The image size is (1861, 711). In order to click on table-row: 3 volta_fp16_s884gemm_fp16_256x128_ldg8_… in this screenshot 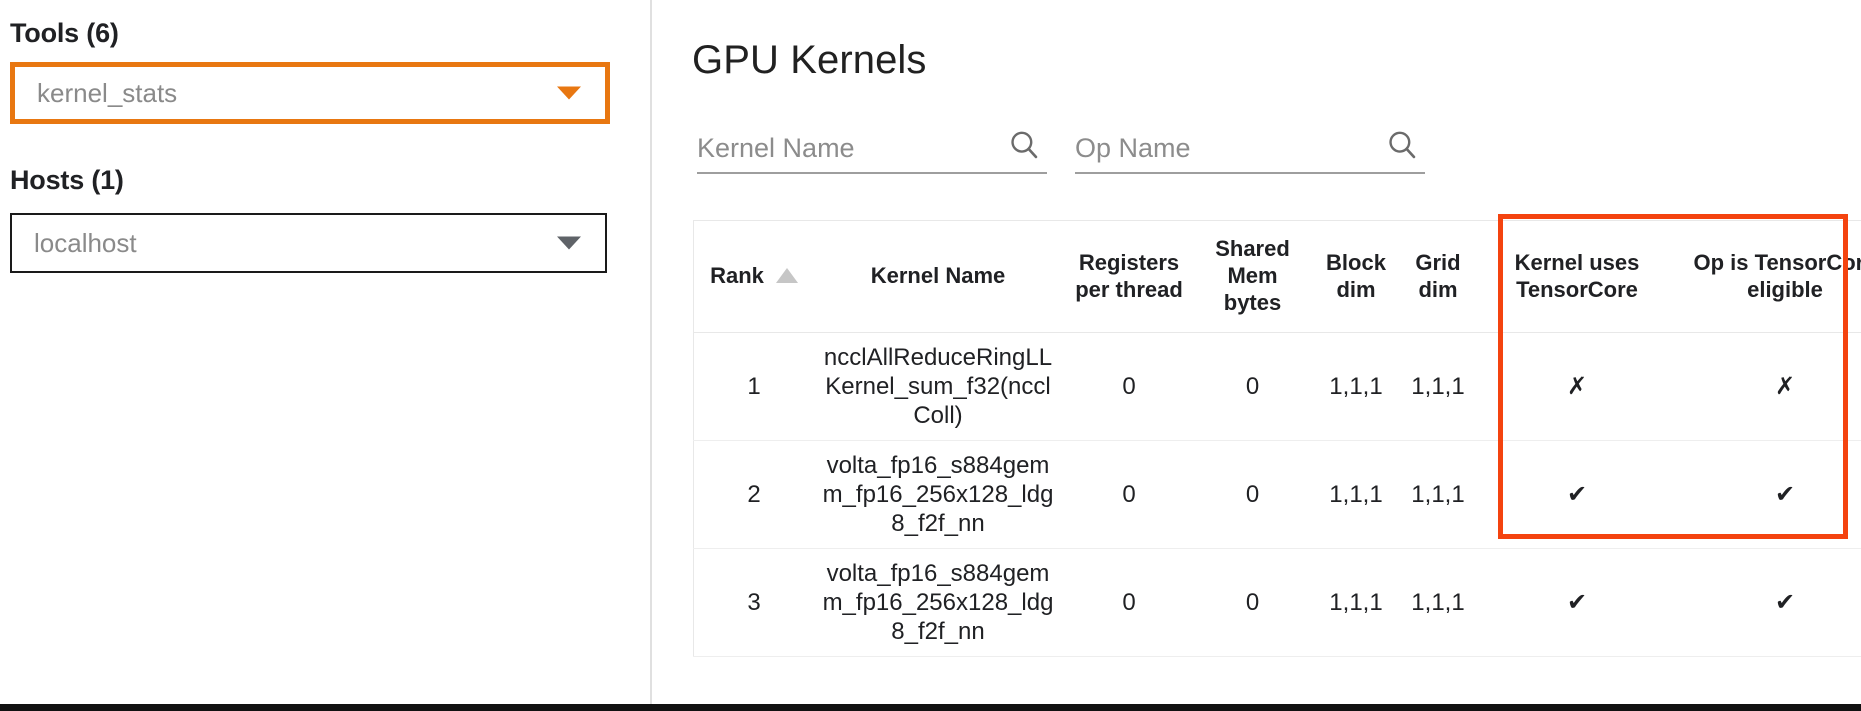, I will do `click(1277, 602)`.